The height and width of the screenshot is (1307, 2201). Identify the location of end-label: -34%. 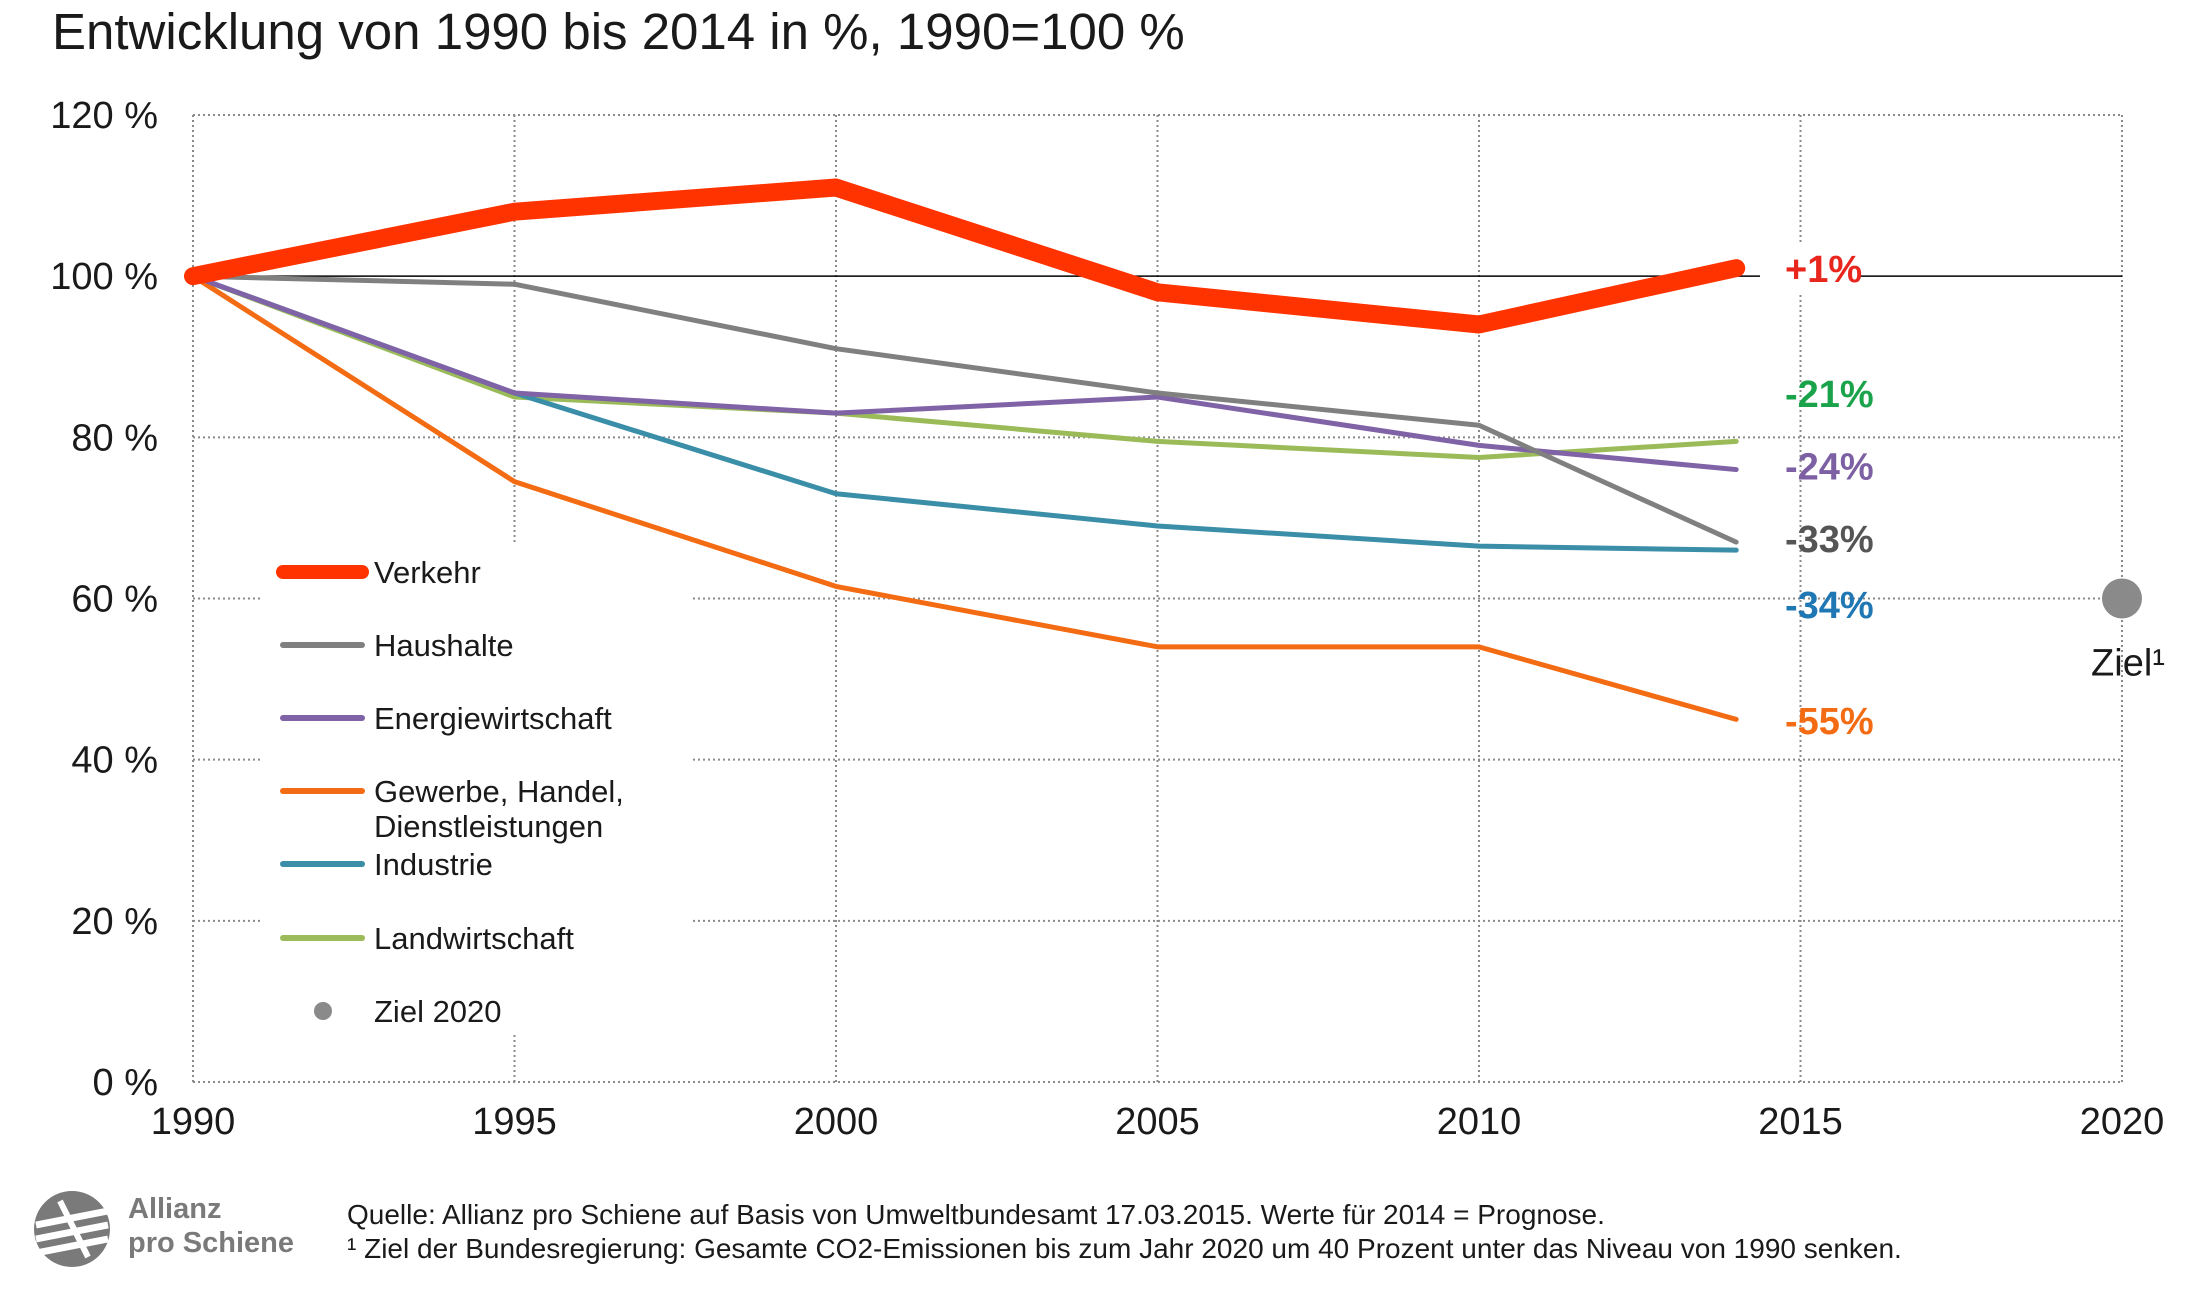
(1829, 606).